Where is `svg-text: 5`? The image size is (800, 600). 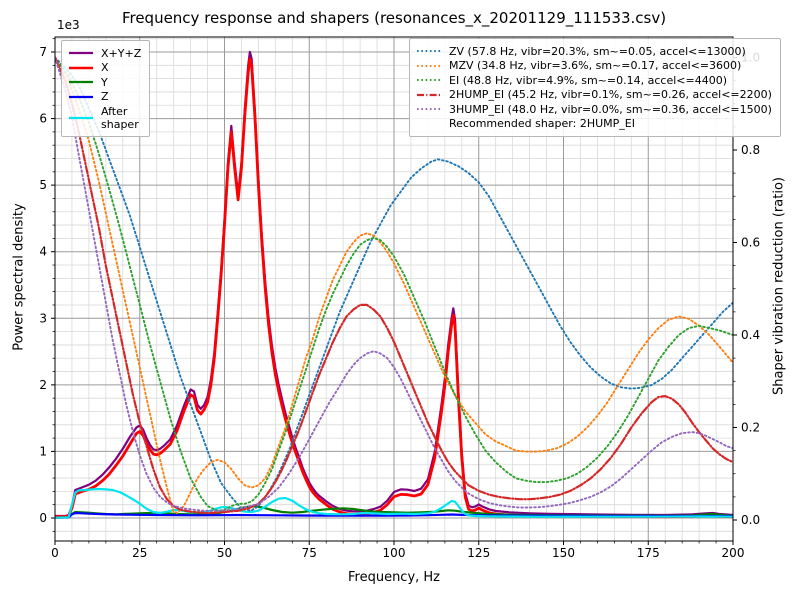
svg-text: 5 is located at coordinates (43, 185).